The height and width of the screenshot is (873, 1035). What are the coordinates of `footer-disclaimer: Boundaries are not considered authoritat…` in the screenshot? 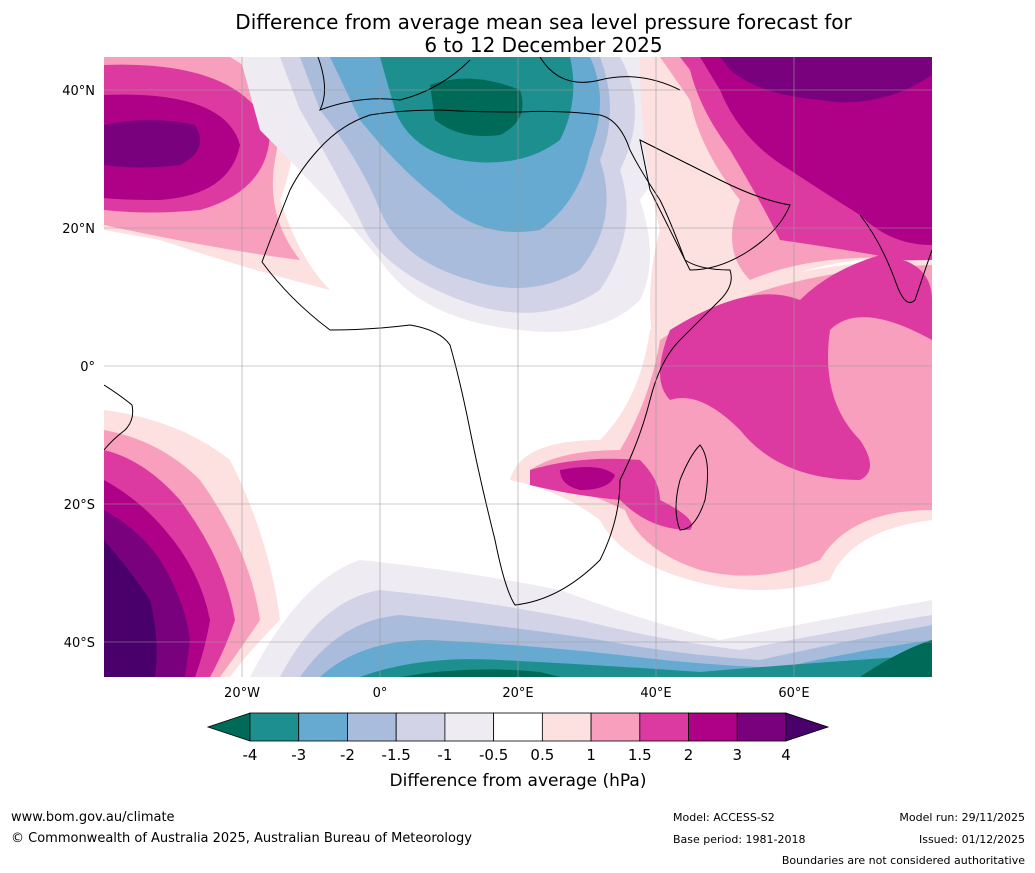 It's located at (903, 860).